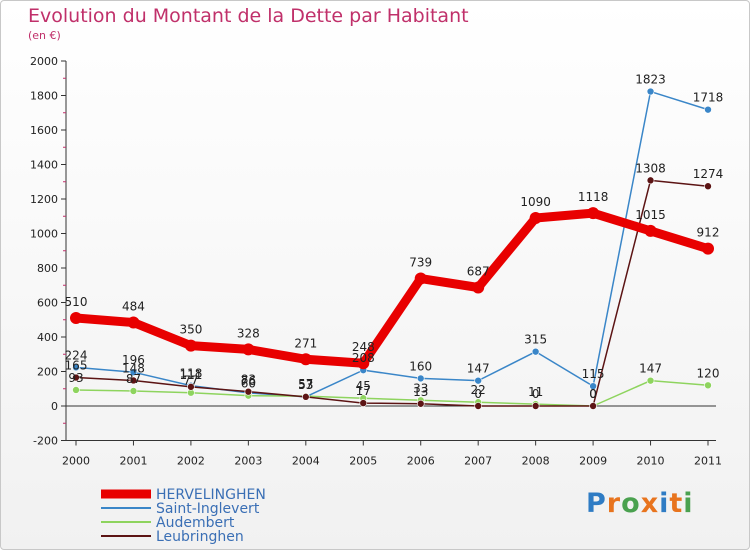 The width and height of the screenshot is (750, 550). Describe the element at coordinates (195, 523) in the screenshot. I see `legend-label: Audembert` at that location.